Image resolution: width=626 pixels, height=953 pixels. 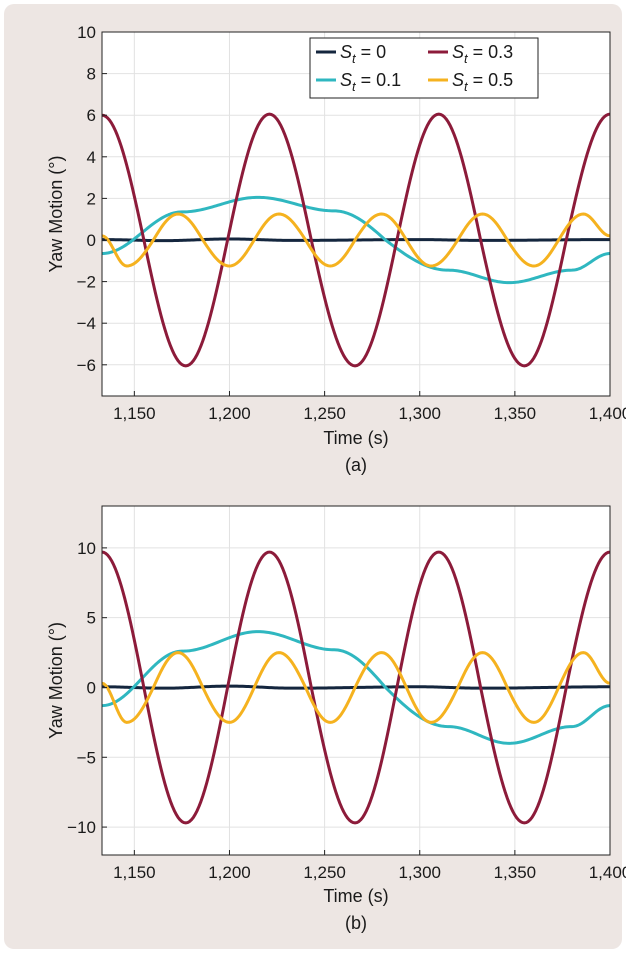 I want to click on y-tick-label: 6, so click(x=91, y=115).